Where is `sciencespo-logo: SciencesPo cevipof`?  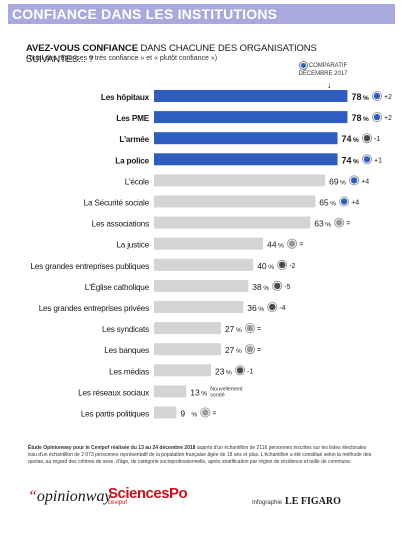 sciencespo-logo: SciencesPo cevipof is located at coordinates (148, 495).